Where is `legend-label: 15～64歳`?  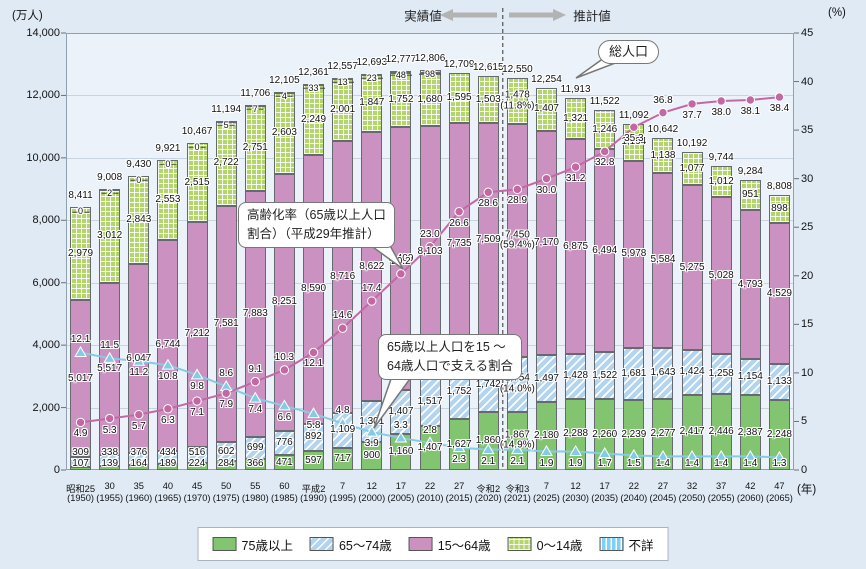 legend-label: 15～64歳 is located at coordinates (464, 545).